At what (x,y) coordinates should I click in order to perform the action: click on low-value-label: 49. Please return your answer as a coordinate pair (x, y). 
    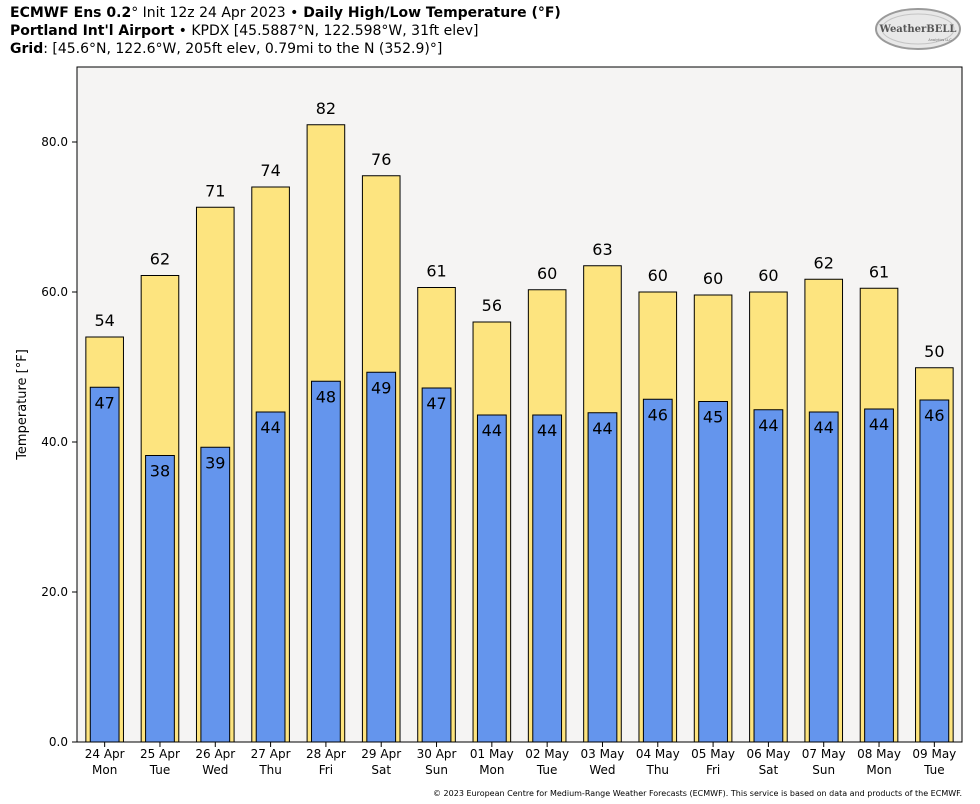
    Looking at the image, I should click on (381, 387).